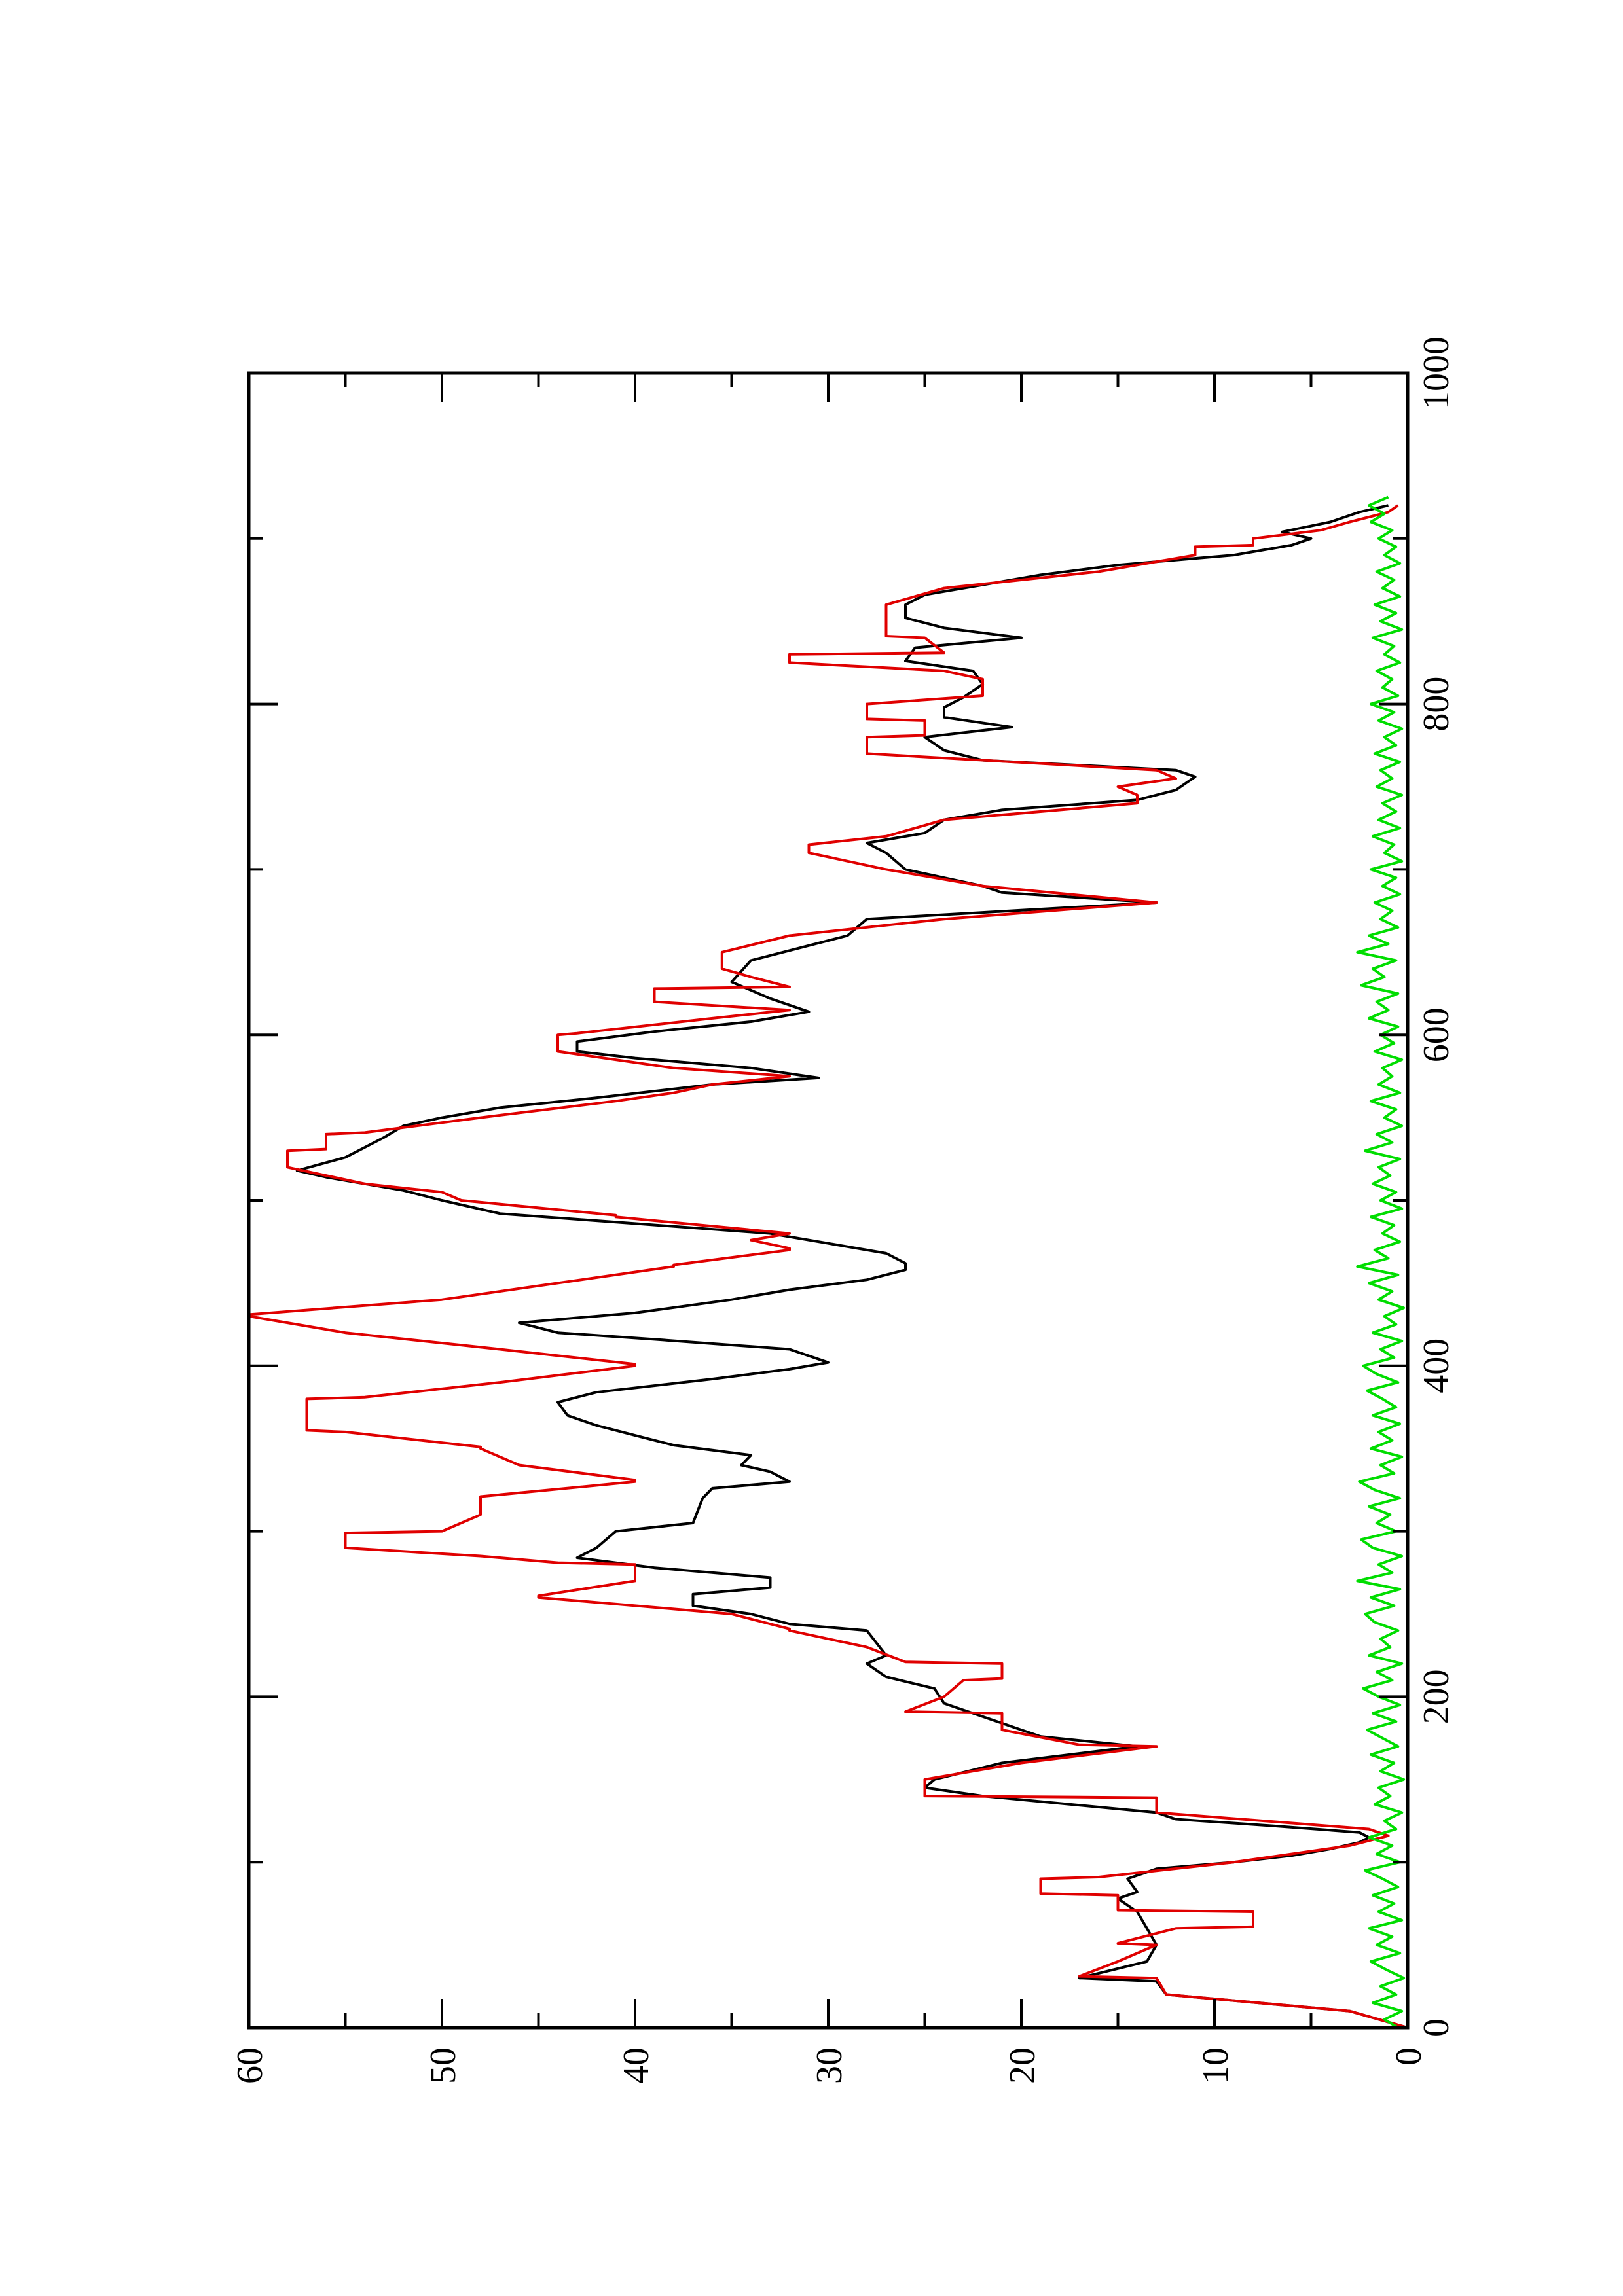 The height and width of the screenshot is (2296, 1623). What do you see at coordinates (829, 2065) in the screenshot?
I see `y-tick-label: 30` at bounding box center [829, 2065].